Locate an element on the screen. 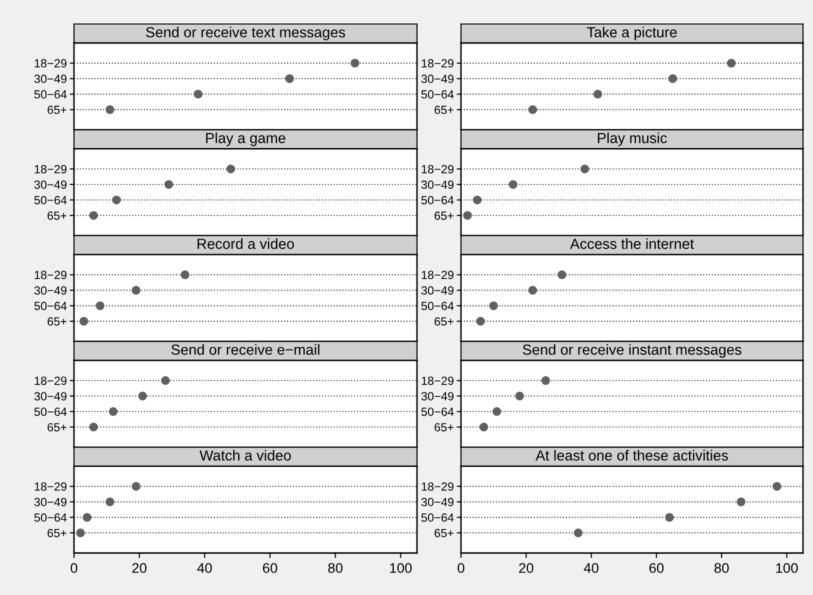 Image resolution: width=813 pixels, height=595 pixels. chart-title: Play music is located at coordinates (632, 139).